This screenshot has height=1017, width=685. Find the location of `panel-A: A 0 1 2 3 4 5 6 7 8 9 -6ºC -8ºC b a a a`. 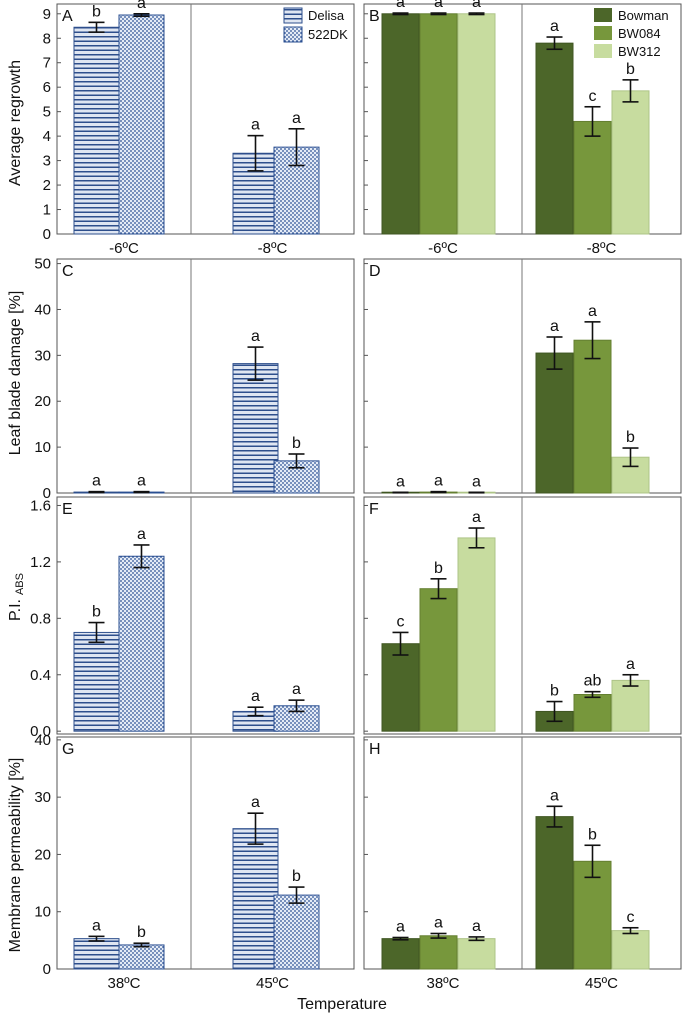

panel-A: A 0 1 2 3 4 5 6 7 8 9 -6ºC -8ºC b a a a is located at coordinates (199, 128).